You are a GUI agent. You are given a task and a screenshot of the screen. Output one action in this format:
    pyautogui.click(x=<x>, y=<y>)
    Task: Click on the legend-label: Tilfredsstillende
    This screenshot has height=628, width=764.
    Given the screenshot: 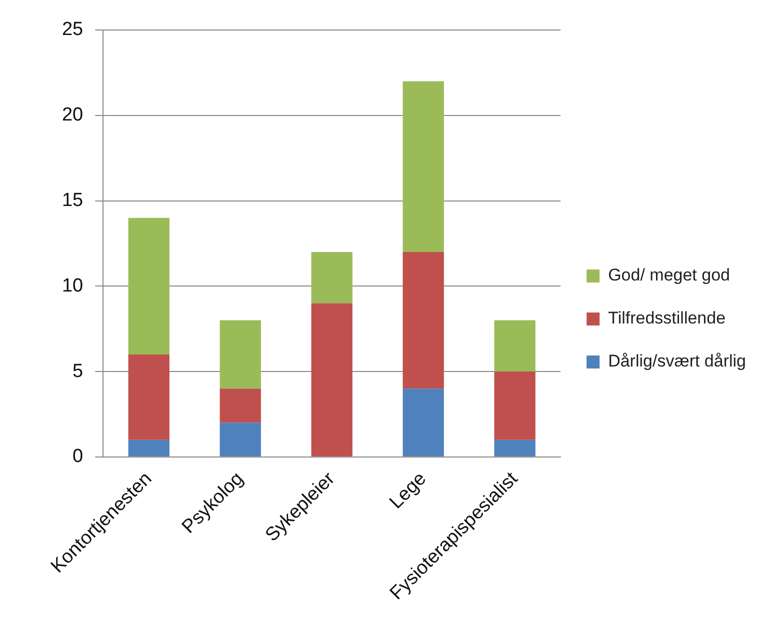 What is the action you would take?
    pyautogui.click(x=667, y=318)
    